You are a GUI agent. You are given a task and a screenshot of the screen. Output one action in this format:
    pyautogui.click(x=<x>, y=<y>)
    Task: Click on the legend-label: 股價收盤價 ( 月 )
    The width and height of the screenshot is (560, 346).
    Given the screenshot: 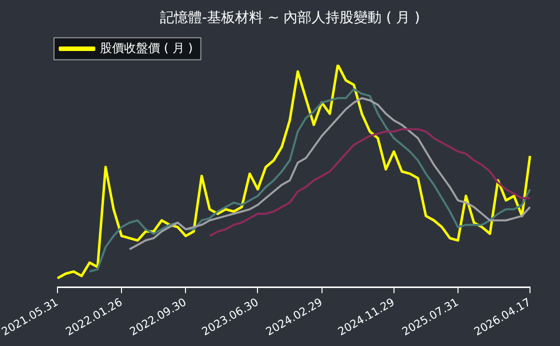 What is the action you would take?
    pyautogui.click(x=146, y=47)
    